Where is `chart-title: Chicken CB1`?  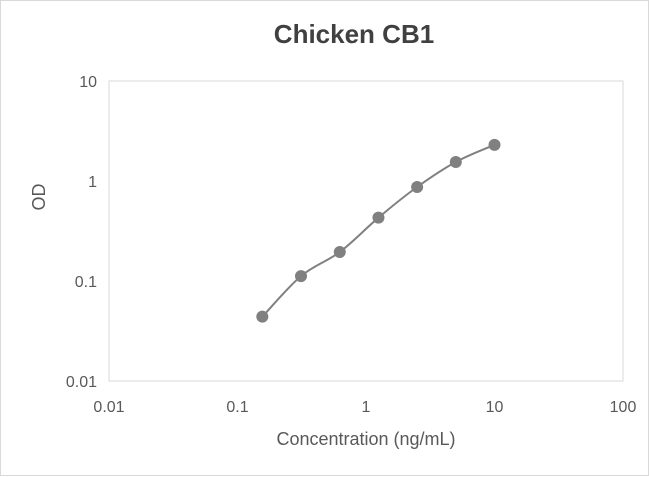 chart-title: Chicken CB1 is located at coordinates (354, 34).